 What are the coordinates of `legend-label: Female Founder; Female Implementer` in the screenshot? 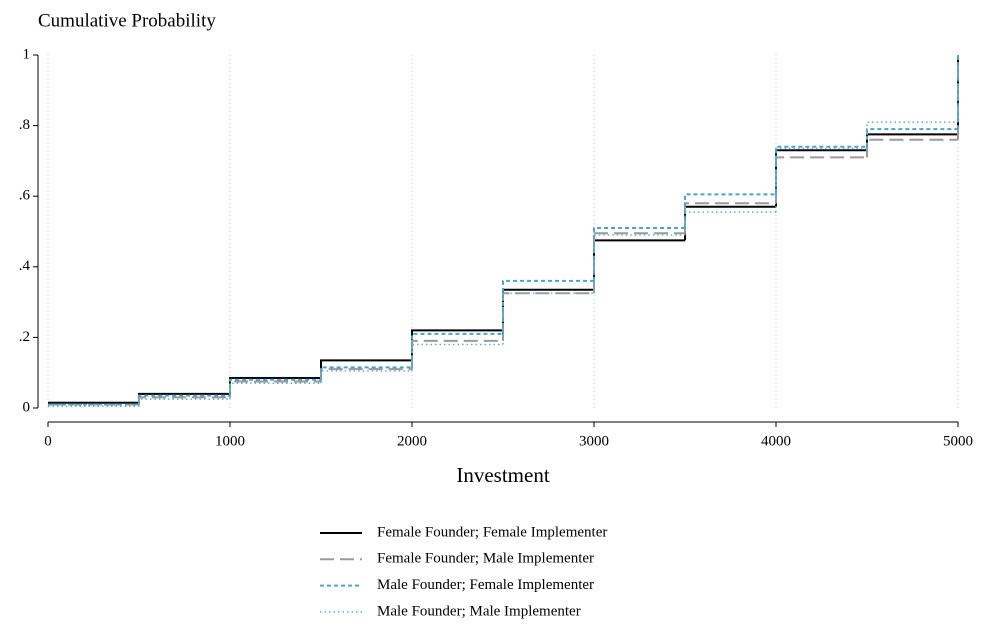 It's located at (492, 532).